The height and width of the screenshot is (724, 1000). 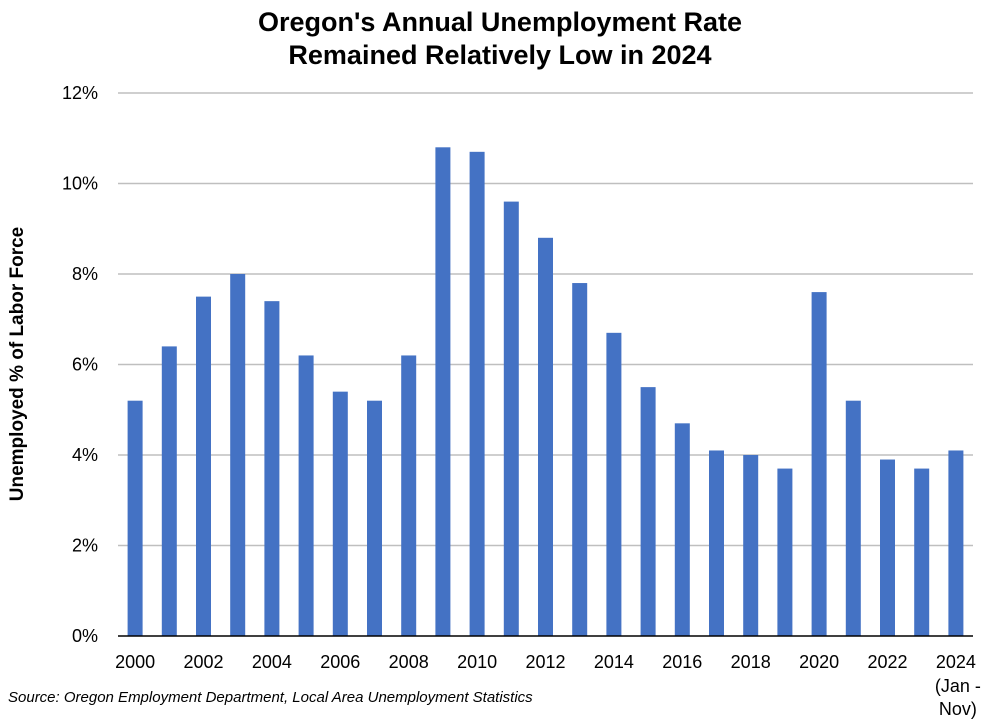 I want to click on x-tick-label: 2022, so click(x=887, y=662).